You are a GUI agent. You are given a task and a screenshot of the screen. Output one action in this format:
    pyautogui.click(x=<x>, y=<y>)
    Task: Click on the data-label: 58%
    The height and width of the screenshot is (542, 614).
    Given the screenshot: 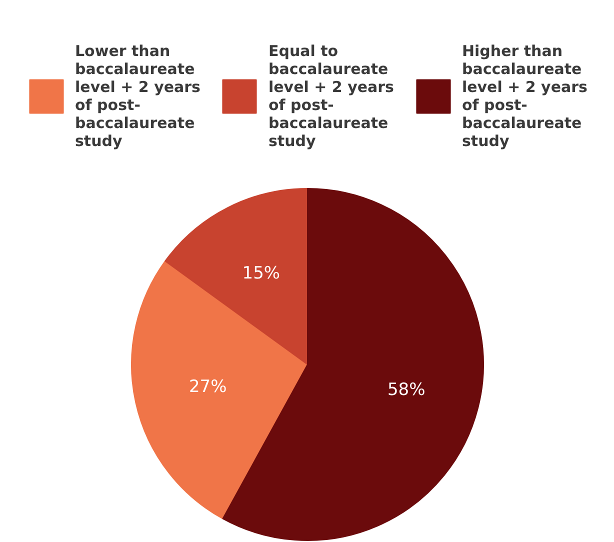 What is the action you would take?
    pyautogui.click(x=406, y=390)
    